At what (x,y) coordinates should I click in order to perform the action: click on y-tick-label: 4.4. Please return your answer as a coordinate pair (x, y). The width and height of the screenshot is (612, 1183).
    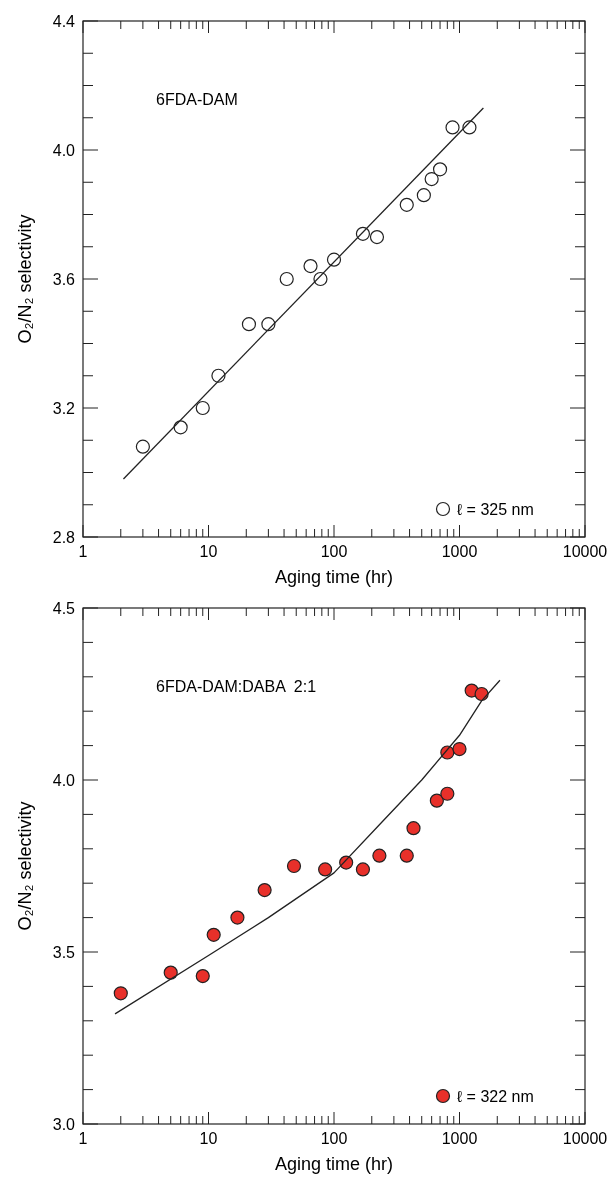
    Looking at the image, I should click on (64, 21).